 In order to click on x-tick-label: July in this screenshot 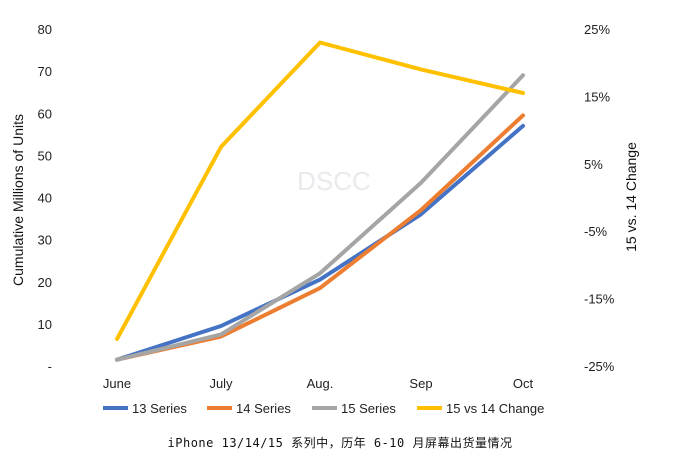, I will do `click(221, 383)`.